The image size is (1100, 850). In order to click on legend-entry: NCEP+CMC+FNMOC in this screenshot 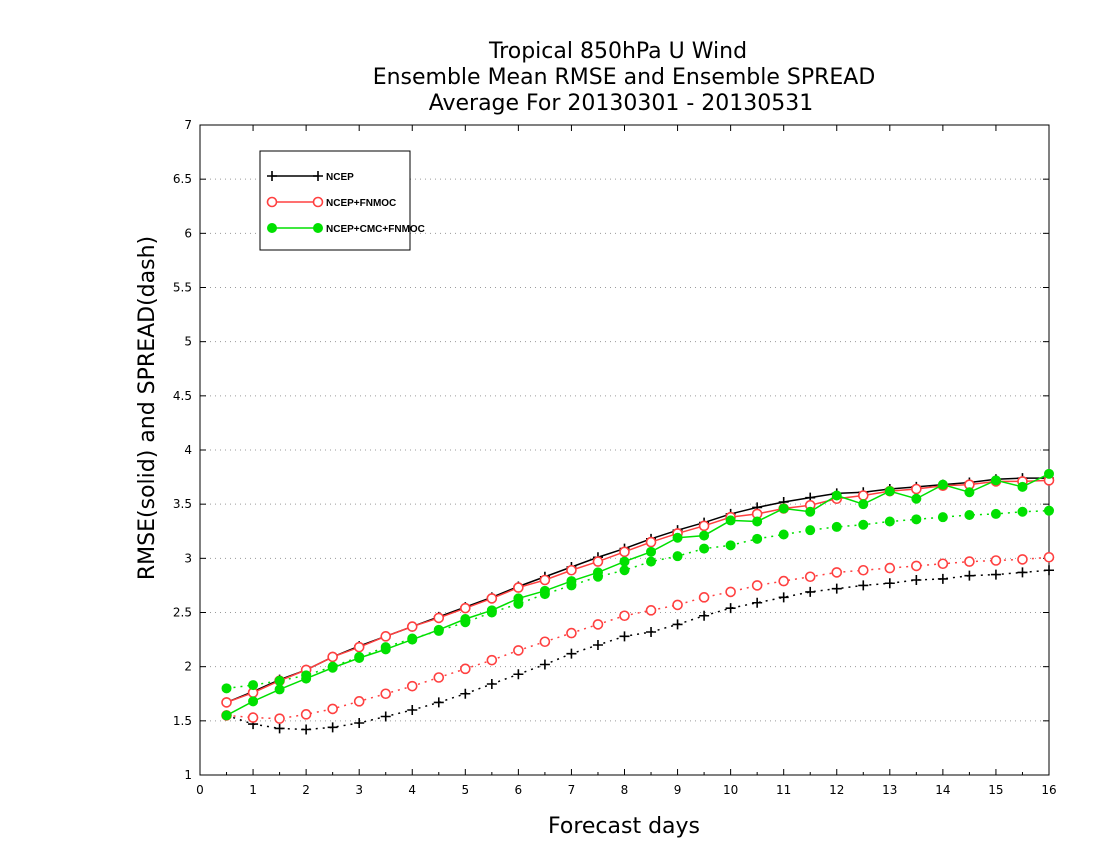, I will do `click(346, 229)`.